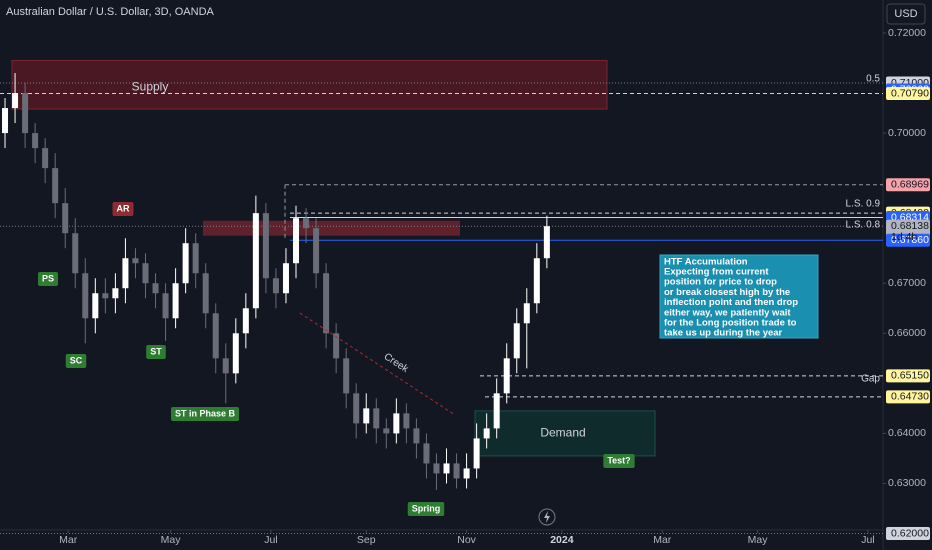  I want to click on y-tick-label: 0.63000, so click(907, 483).